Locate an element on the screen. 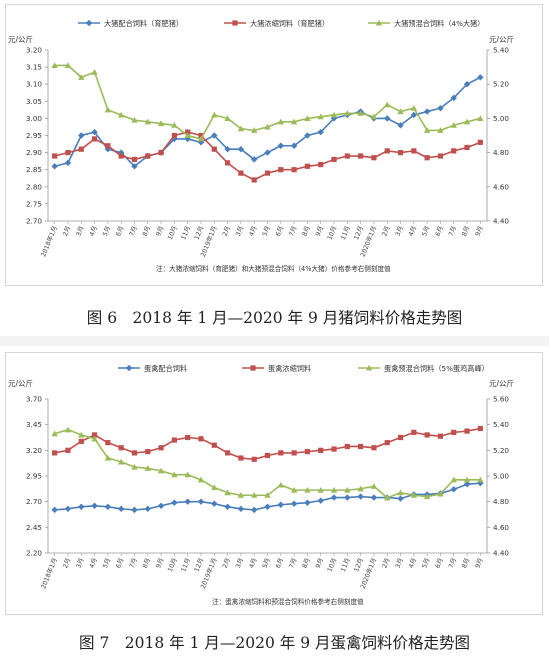 The image size is (549, 659). right-tick-label: 4.40 is located at coordinates (501, 221).